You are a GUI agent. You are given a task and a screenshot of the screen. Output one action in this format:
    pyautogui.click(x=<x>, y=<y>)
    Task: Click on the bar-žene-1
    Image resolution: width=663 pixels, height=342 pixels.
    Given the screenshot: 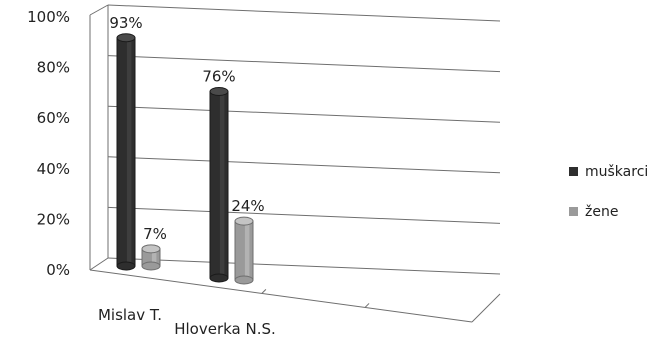 What is the action you would take?
    pyautogui.click(x=151, y=257)
    